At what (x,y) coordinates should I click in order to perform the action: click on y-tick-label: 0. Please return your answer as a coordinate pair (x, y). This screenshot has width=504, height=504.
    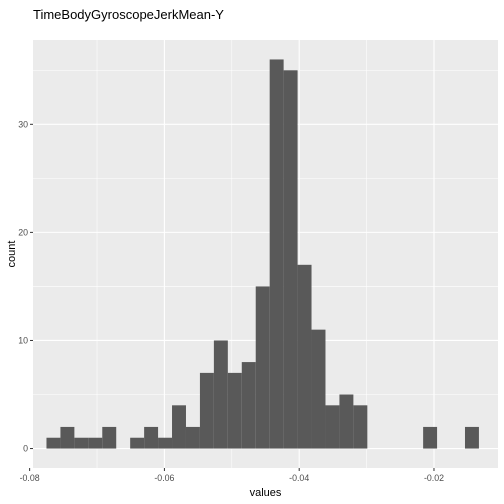
    Looking at the image, I should click on (25, 449).